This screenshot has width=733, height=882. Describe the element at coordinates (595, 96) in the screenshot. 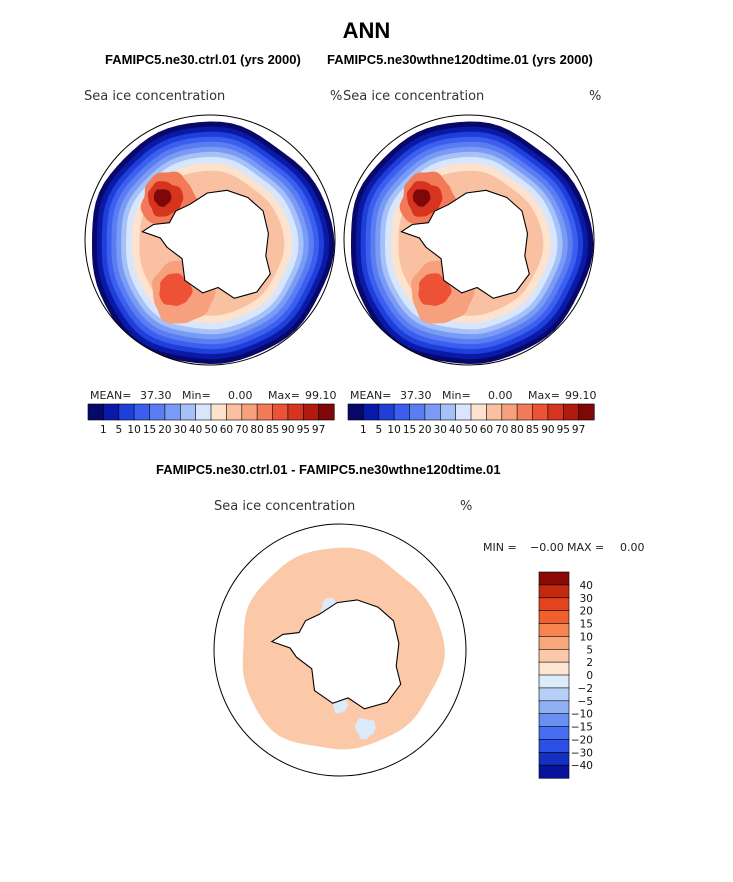

I see `panel-2-units: %` at that location.